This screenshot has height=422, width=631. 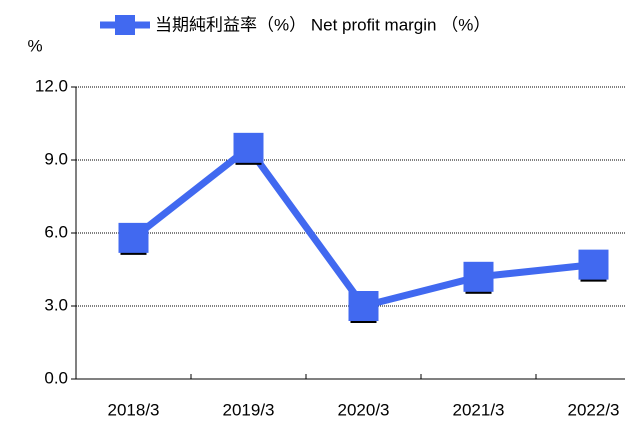 I want to click on y-tick-label: 12.0, so click(x=51, y=85).